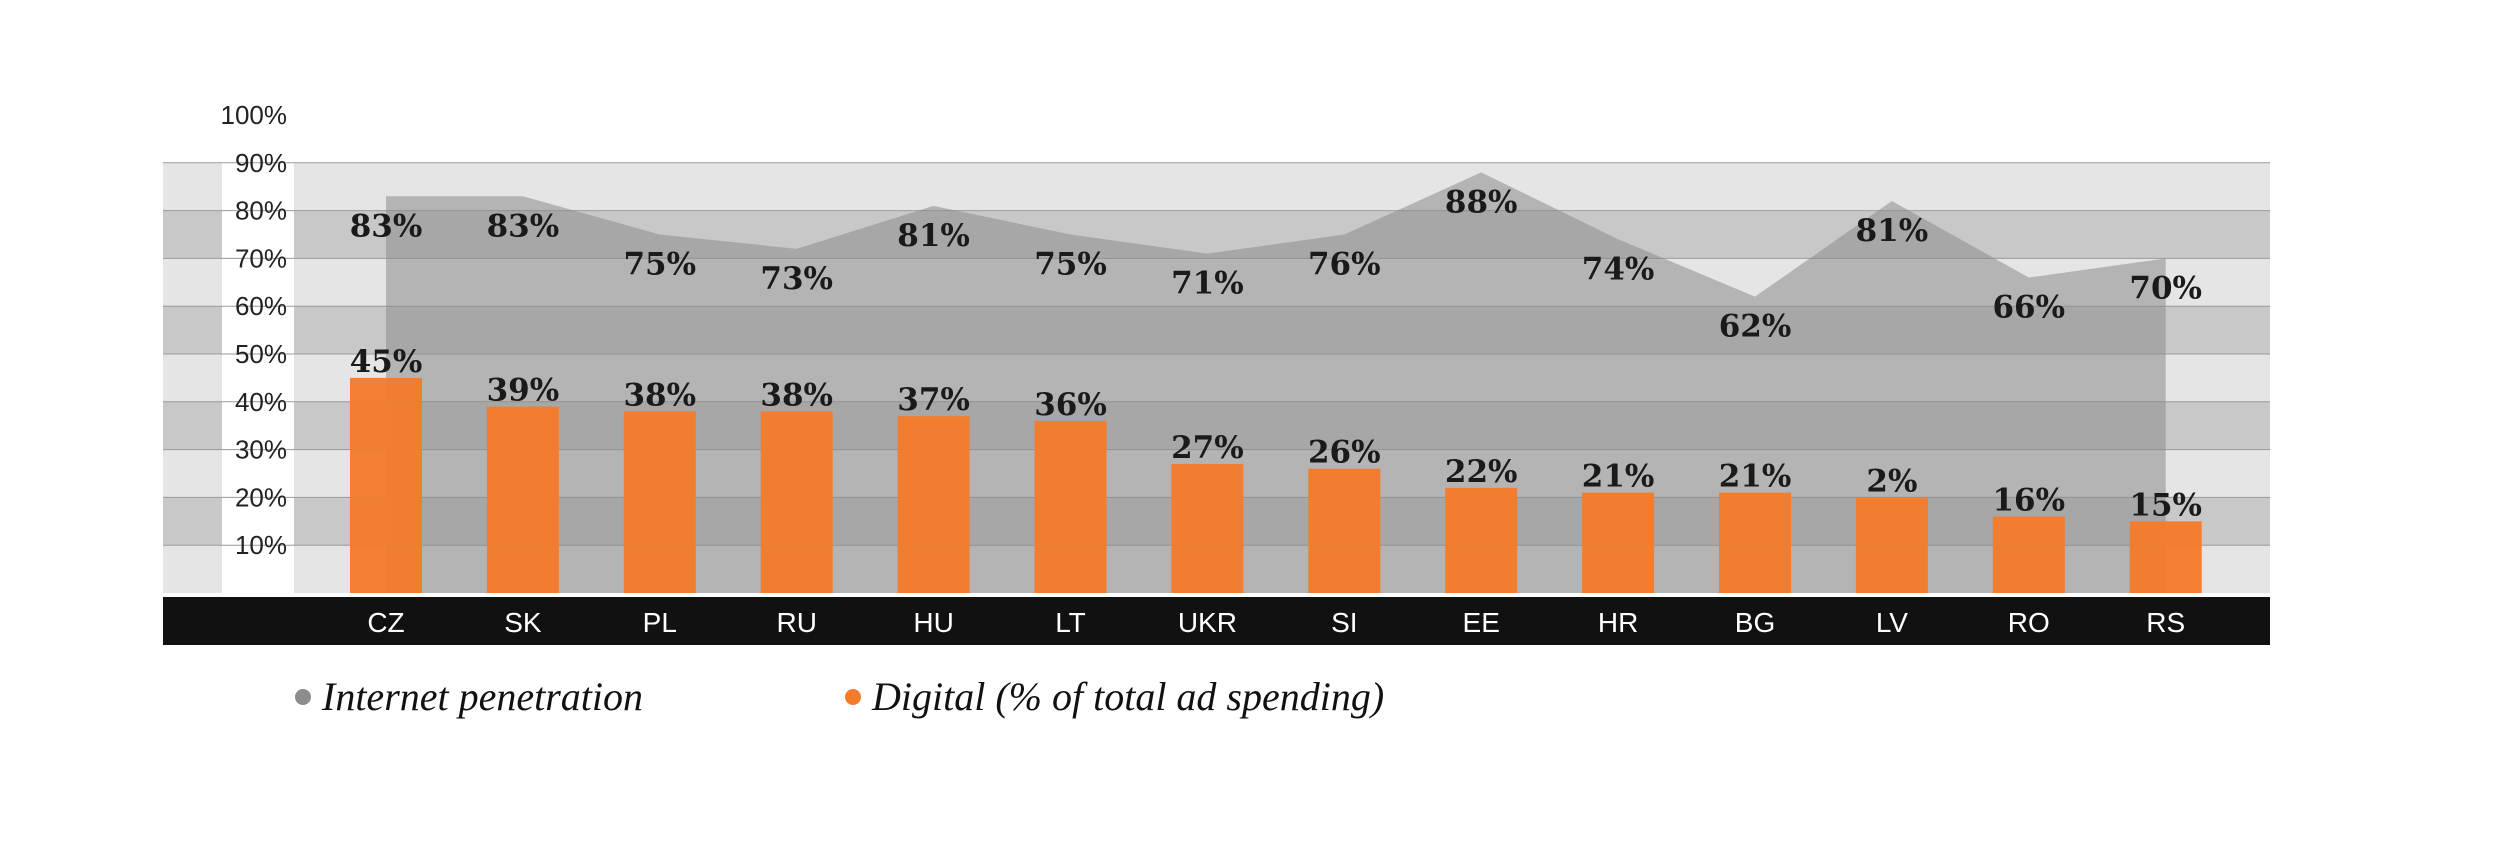 The width and height of the screenshot is (2500, 853). Describe the element at coordinates (1618, 269) in the screenshot. I see `penetration-label: 74%` at that location.